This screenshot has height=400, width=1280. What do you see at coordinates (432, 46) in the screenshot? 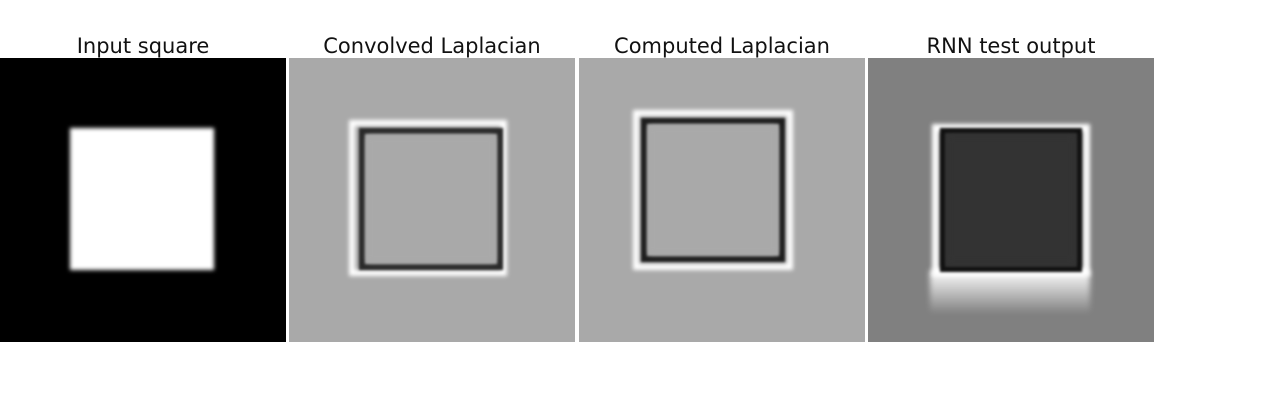
I see `panel-title: Convolved Laplacian` at bounding box center [432, 46].